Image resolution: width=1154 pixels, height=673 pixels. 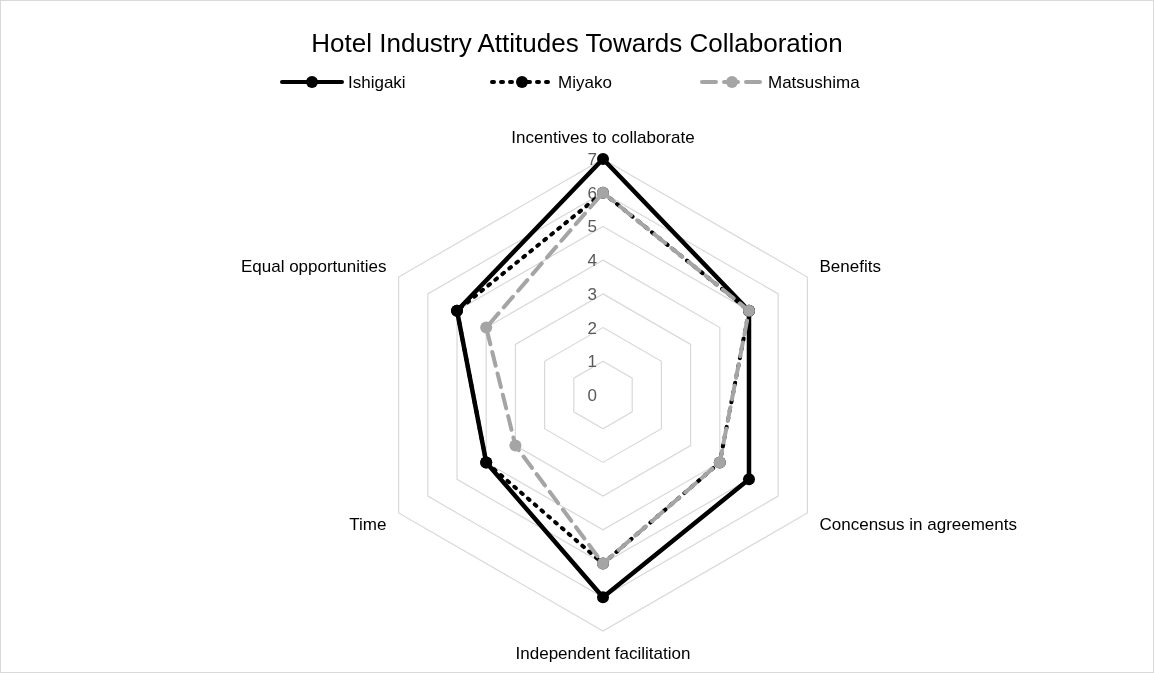 What do you see at coordinates (918, 524) in the screenshot?
I see `spoke-label: Concensus in agreements` at bounding box center [918, 524].